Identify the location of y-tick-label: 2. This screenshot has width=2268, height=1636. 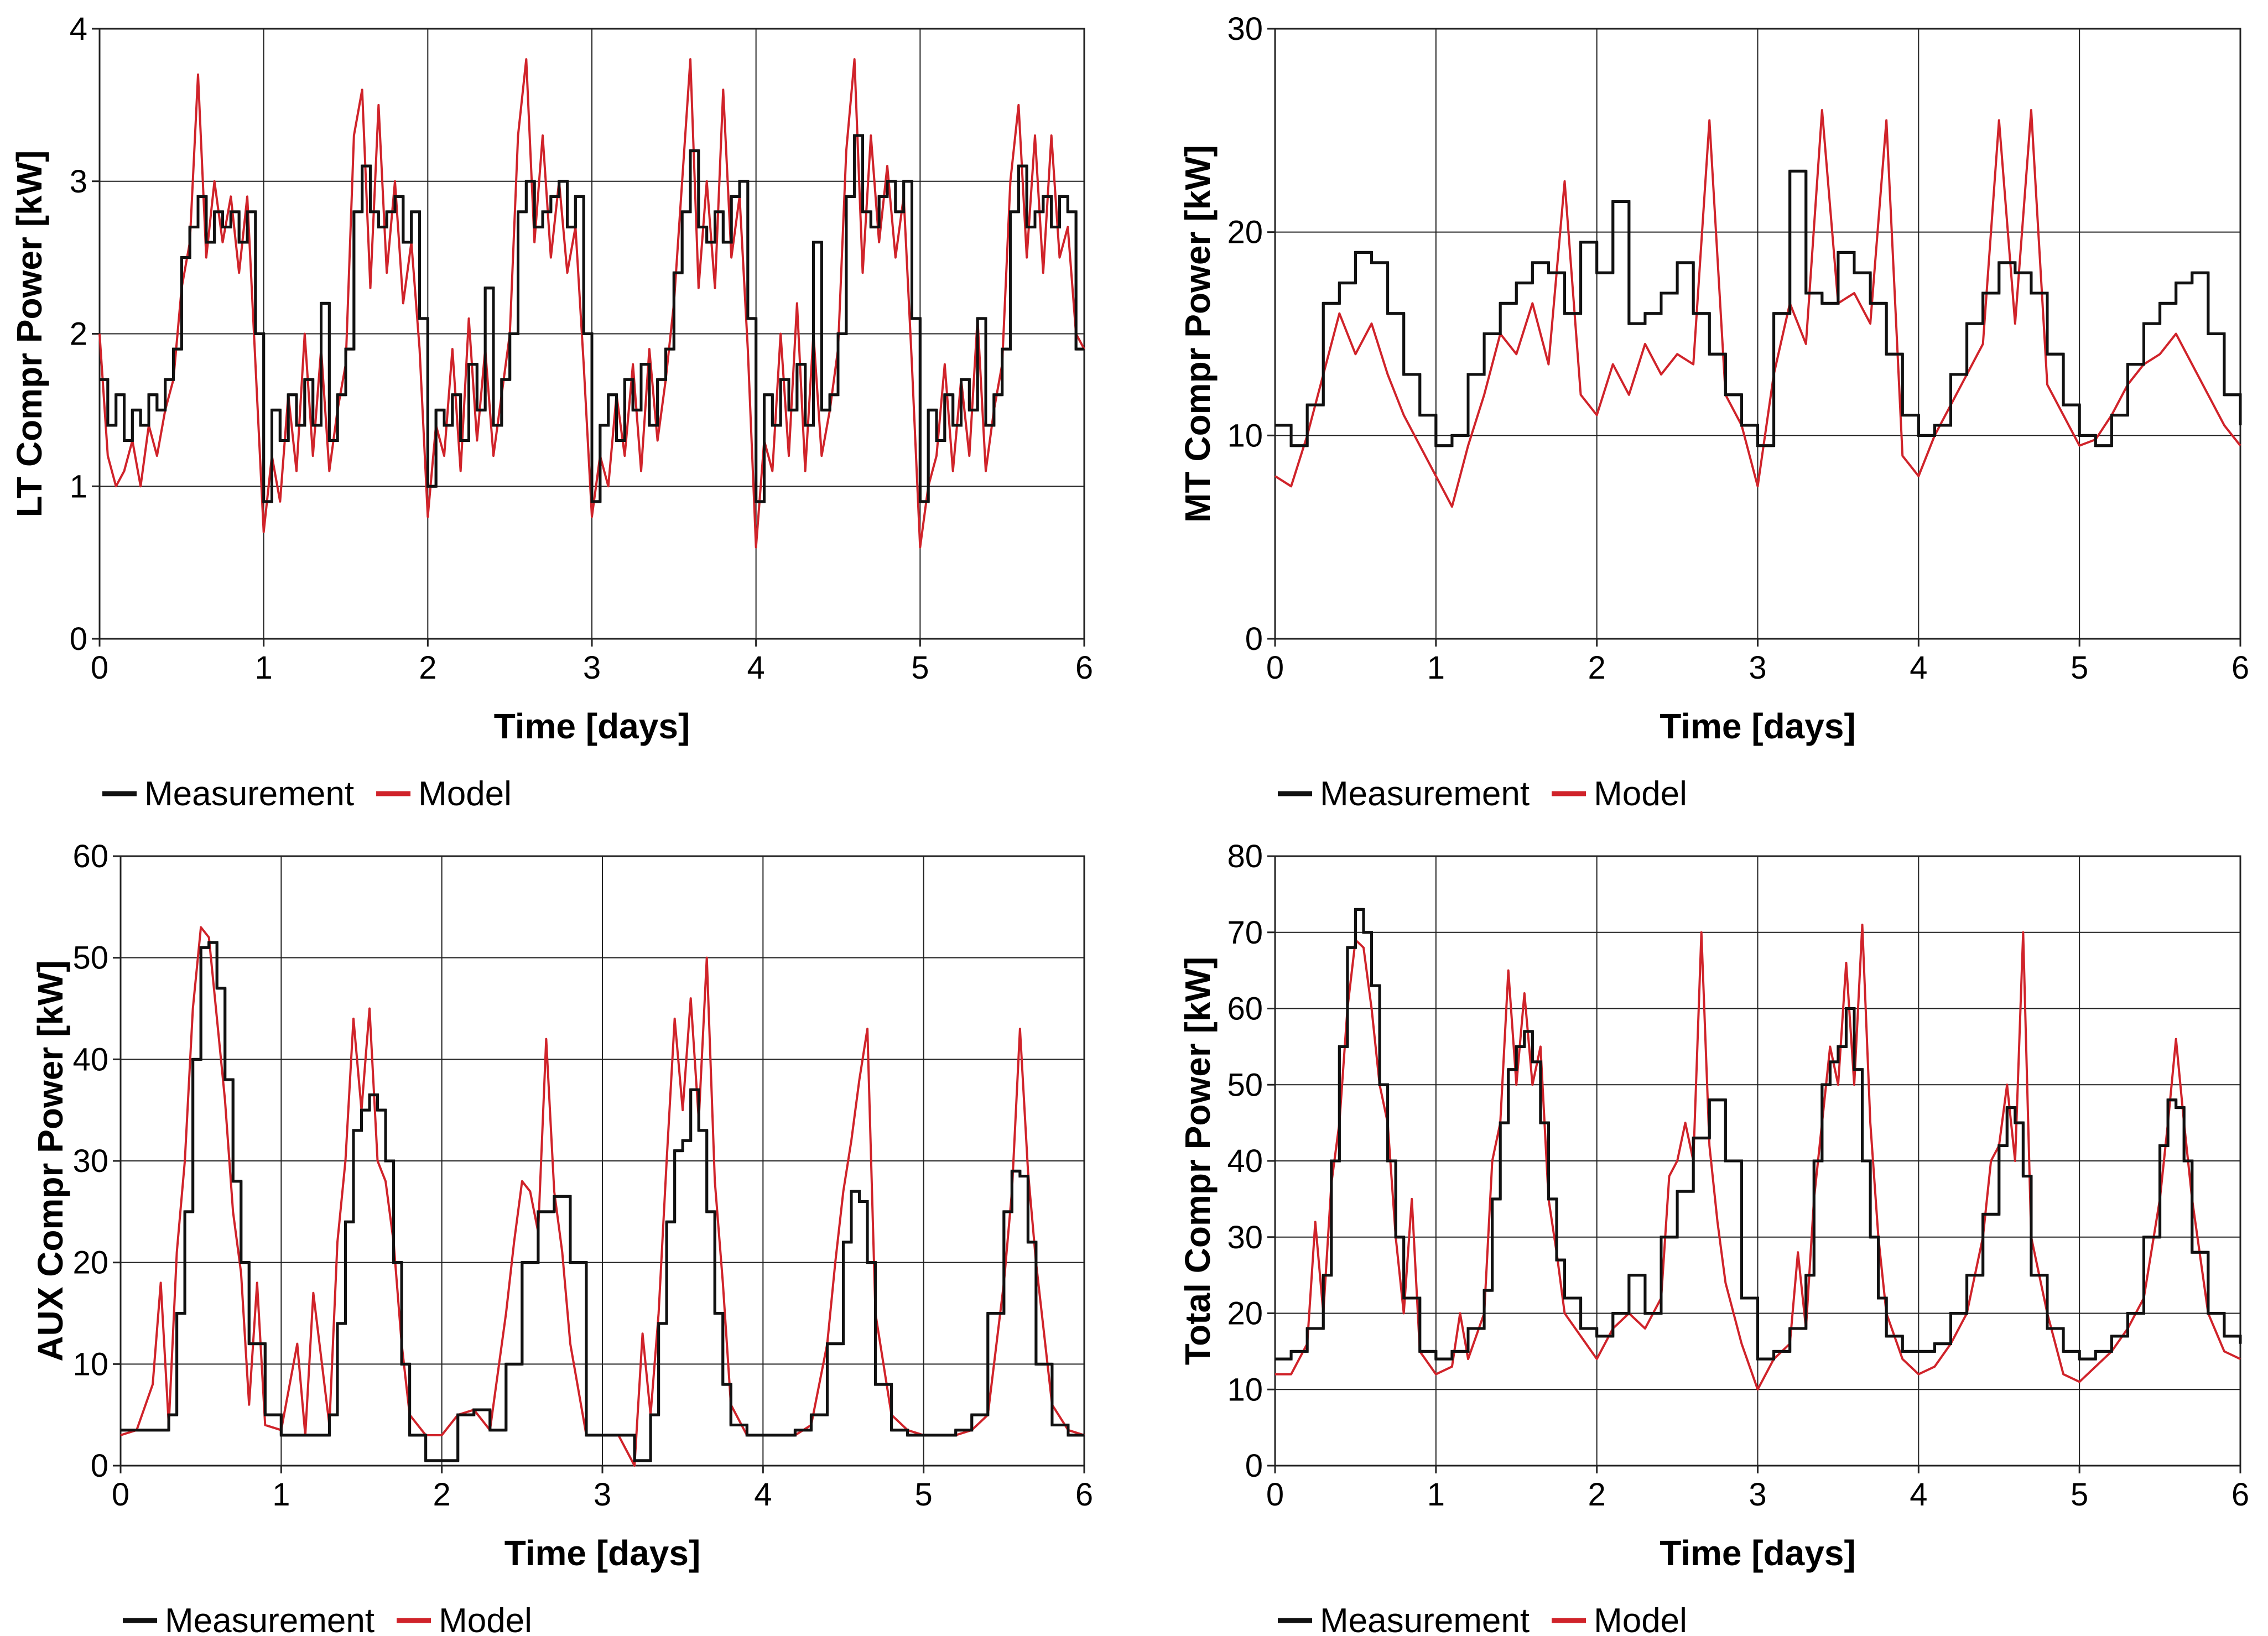
(79, 334).